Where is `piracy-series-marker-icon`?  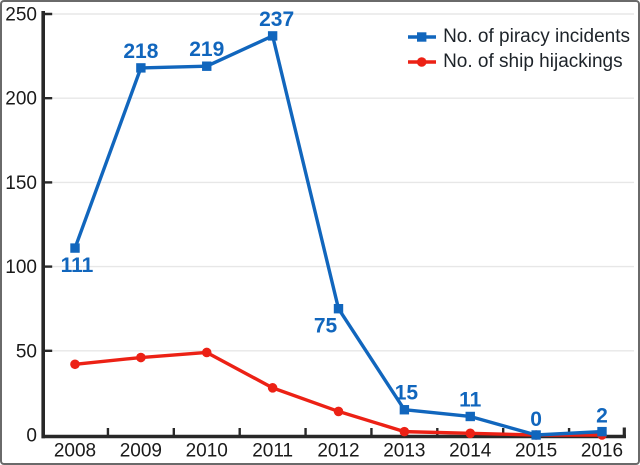 piracy-series-marker-icon is located at coordinates (422, 37).